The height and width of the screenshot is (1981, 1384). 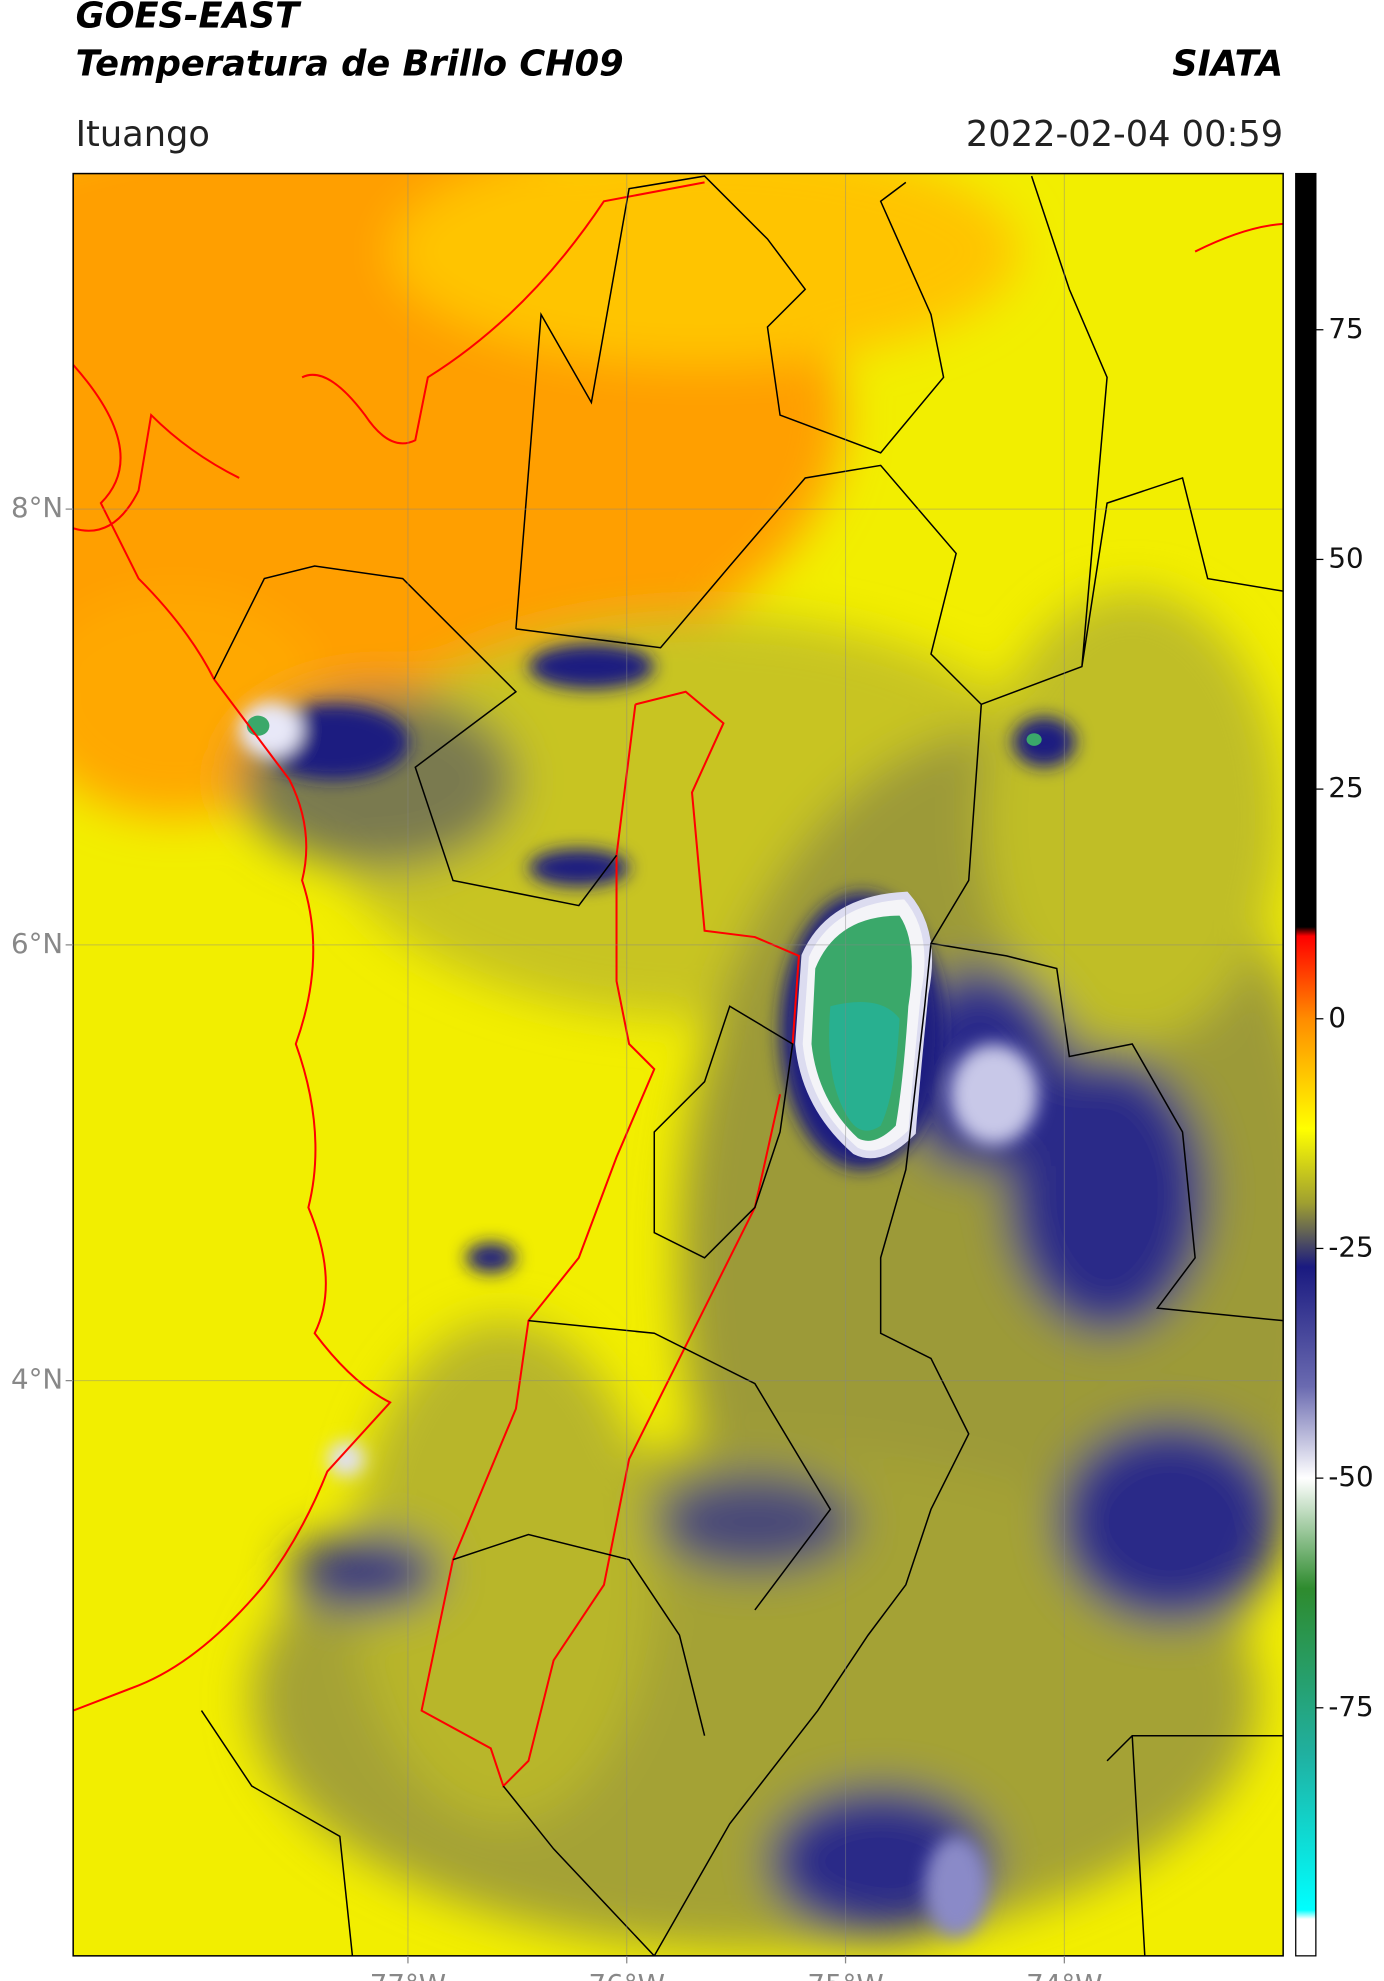 I want to click on location: Ituango, so click(x=143, y=134).